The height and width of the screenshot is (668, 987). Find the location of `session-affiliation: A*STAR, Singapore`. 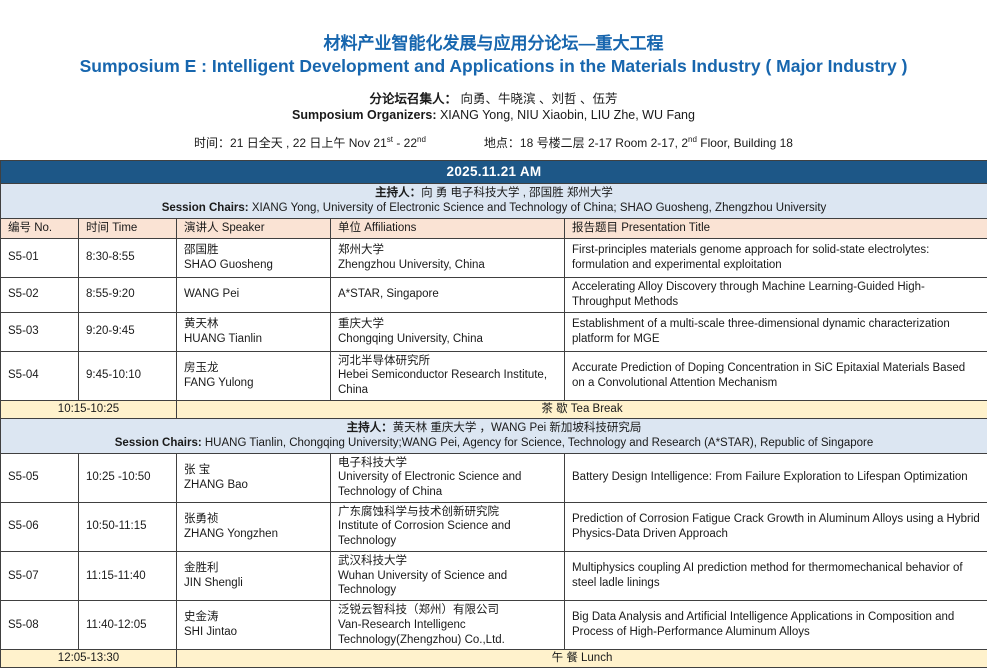

session-affiliation: A*STAR, Singapore is located at coordinates (448, 294).